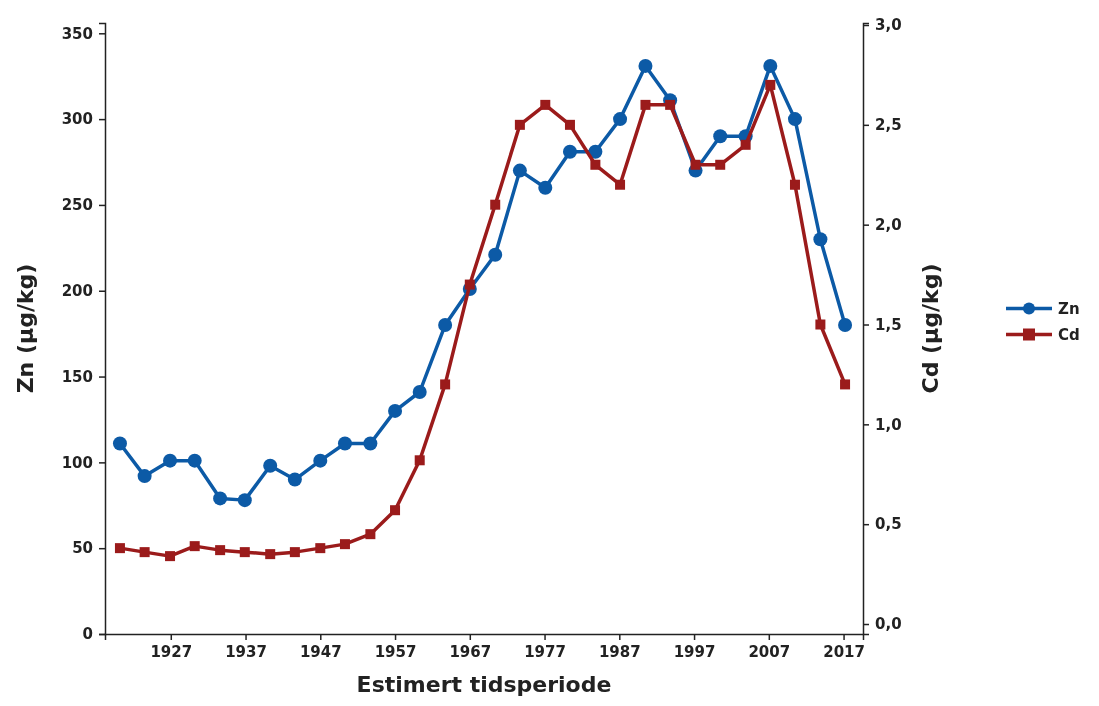 This screenshot has width=1099, height=706. What do you see at coordinates (87, 634) in the screenshot?
I see `y-tick-label: 0` at bounding box center [87, 634].